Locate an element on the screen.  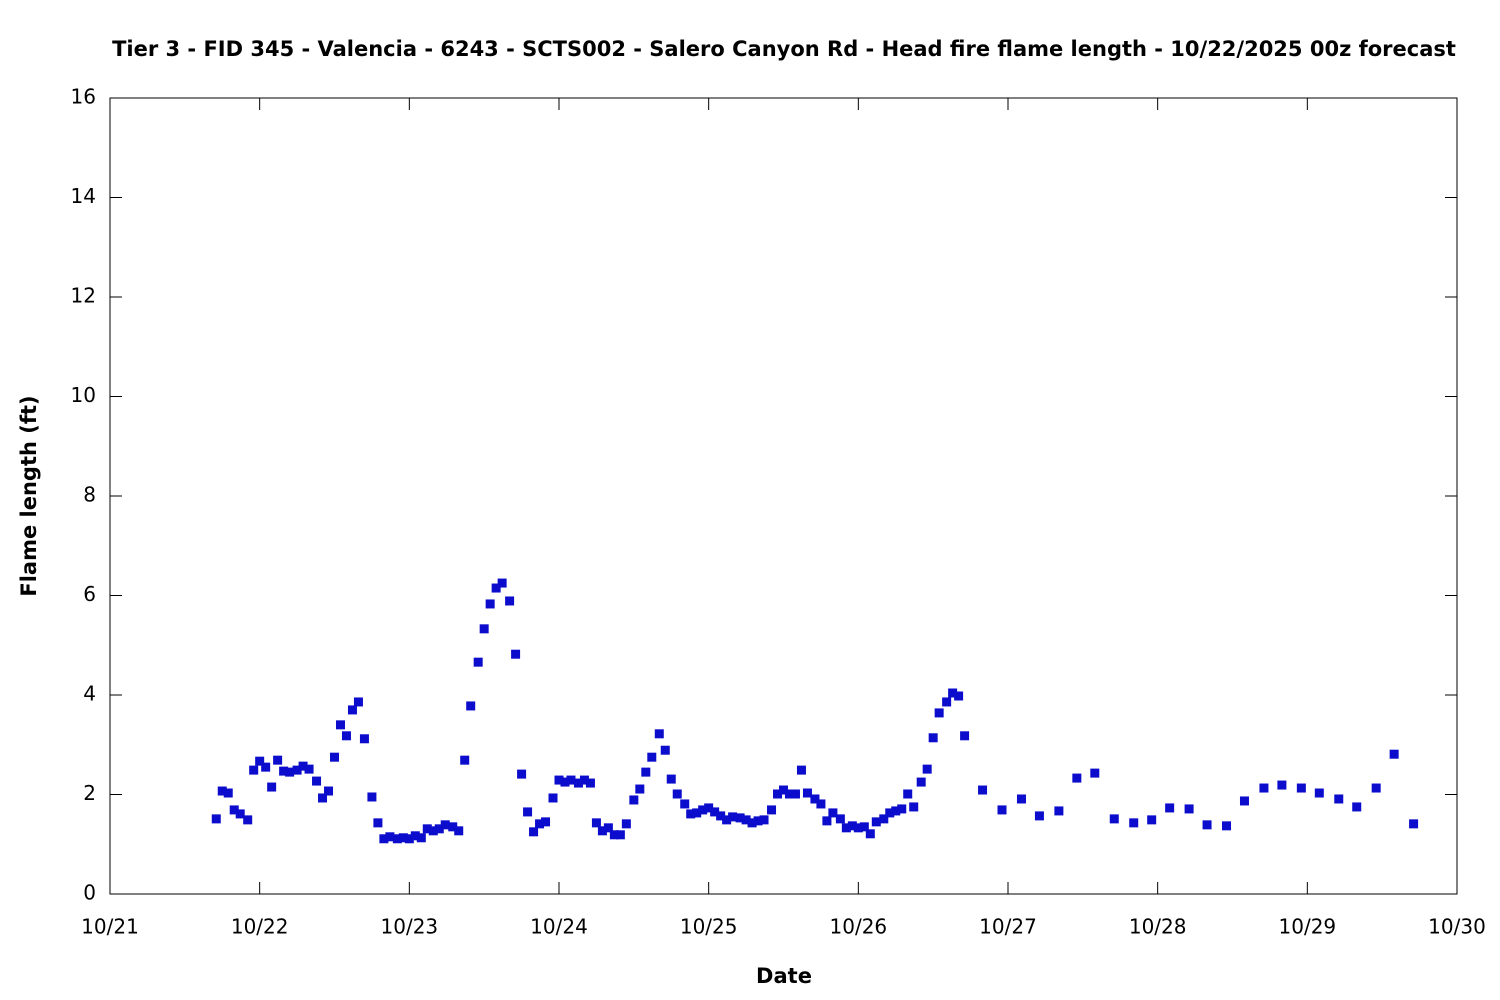
y-tick-label: 10 is located at coordinates (83, 395).